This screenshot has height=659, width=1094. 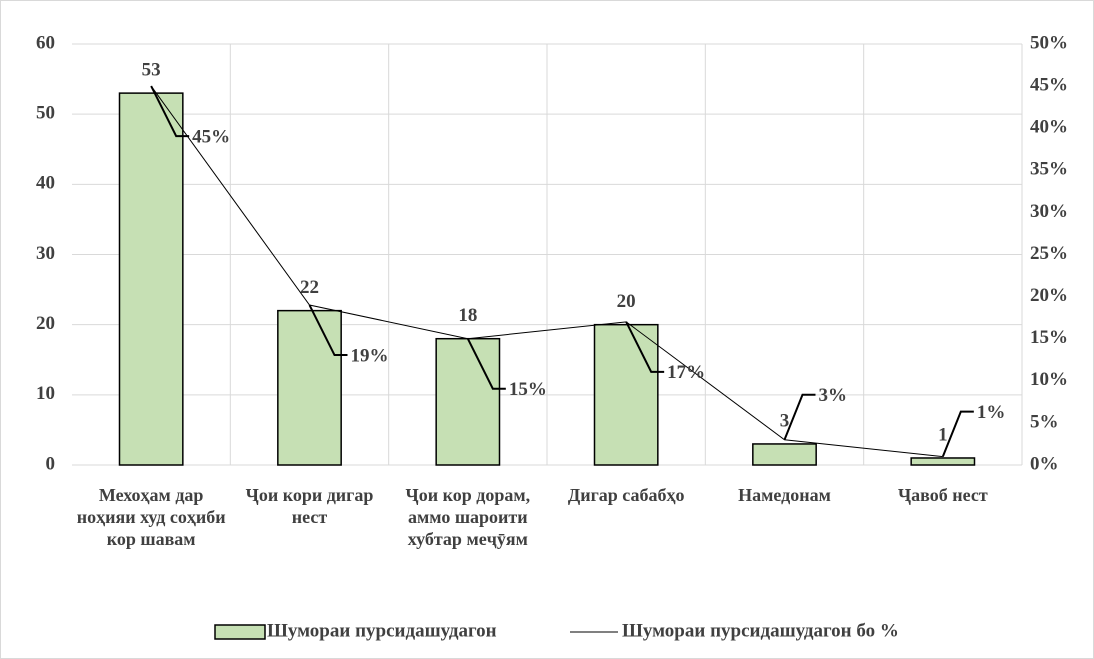 What do you see at coordinates (51, 463) in the screenshot?
I see `y-tick-label: 0` at bounding box center [51, 463].